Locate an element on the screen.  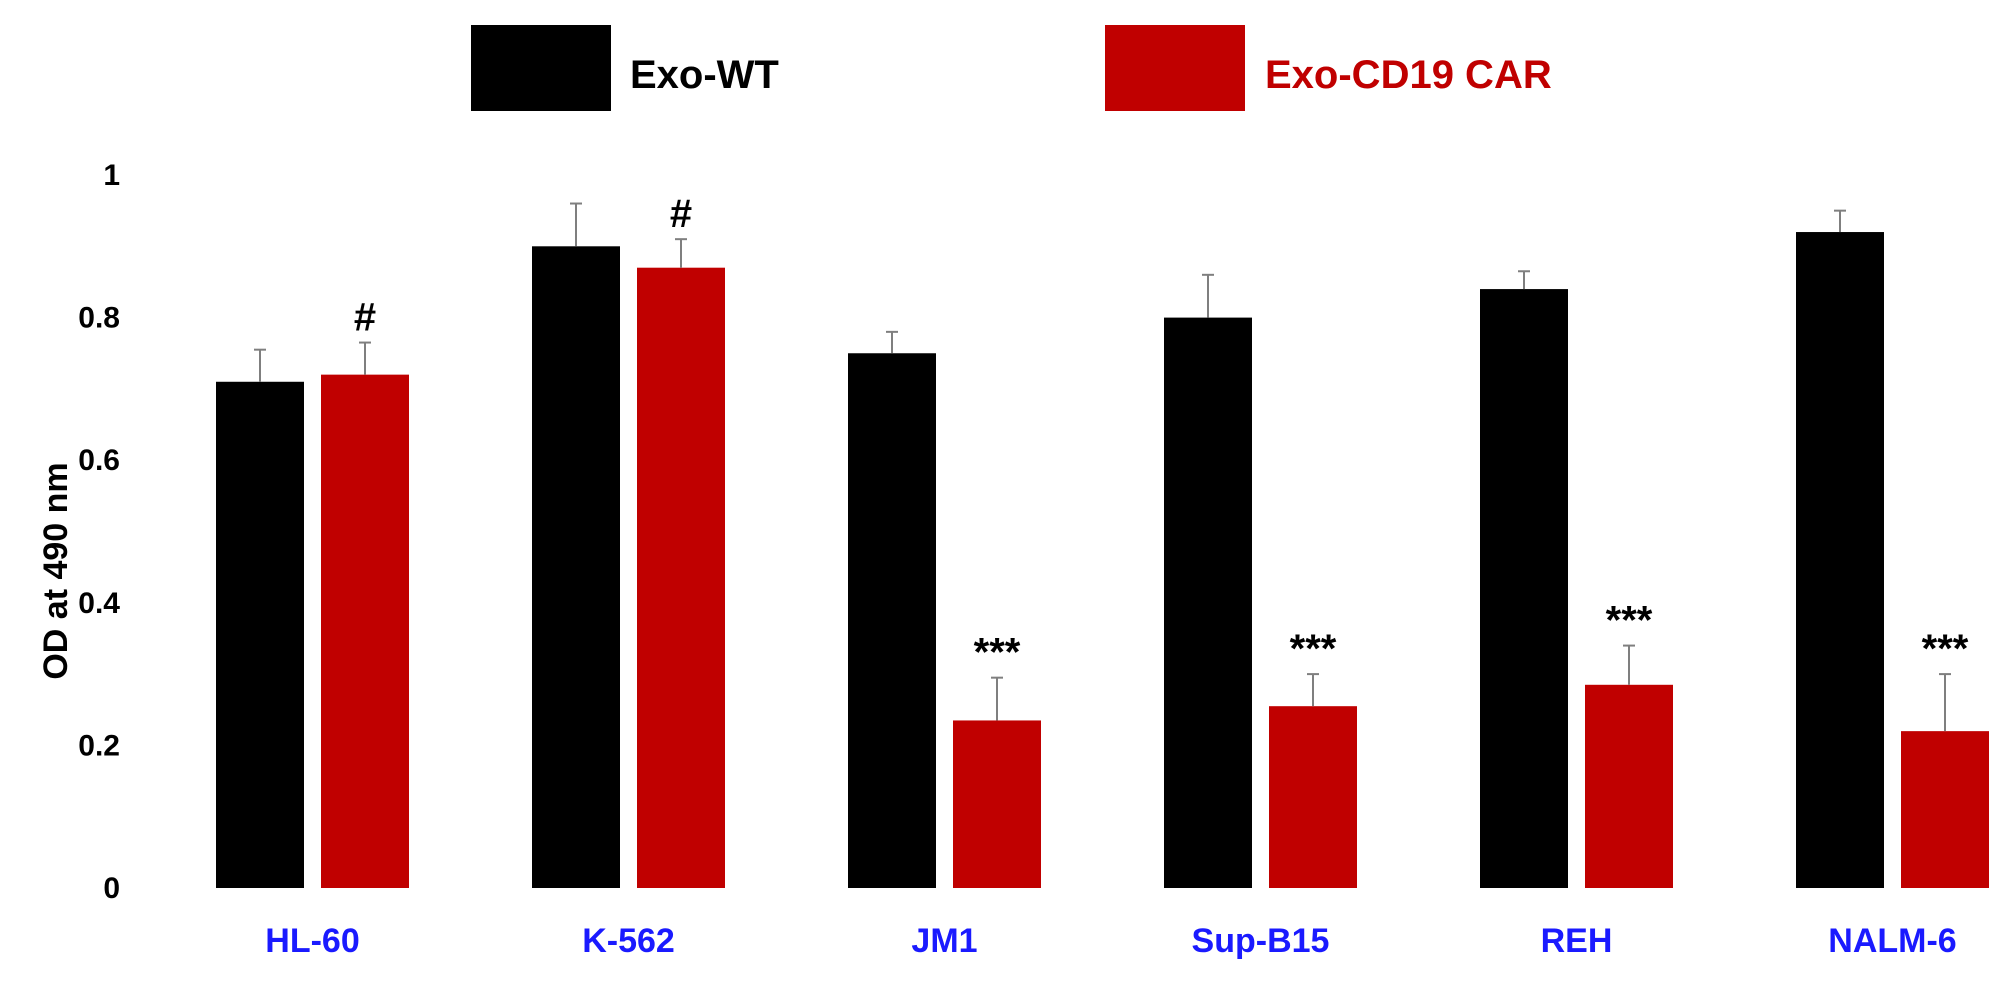
x-tick-label: JM1 is located at coordinates (944, 941).